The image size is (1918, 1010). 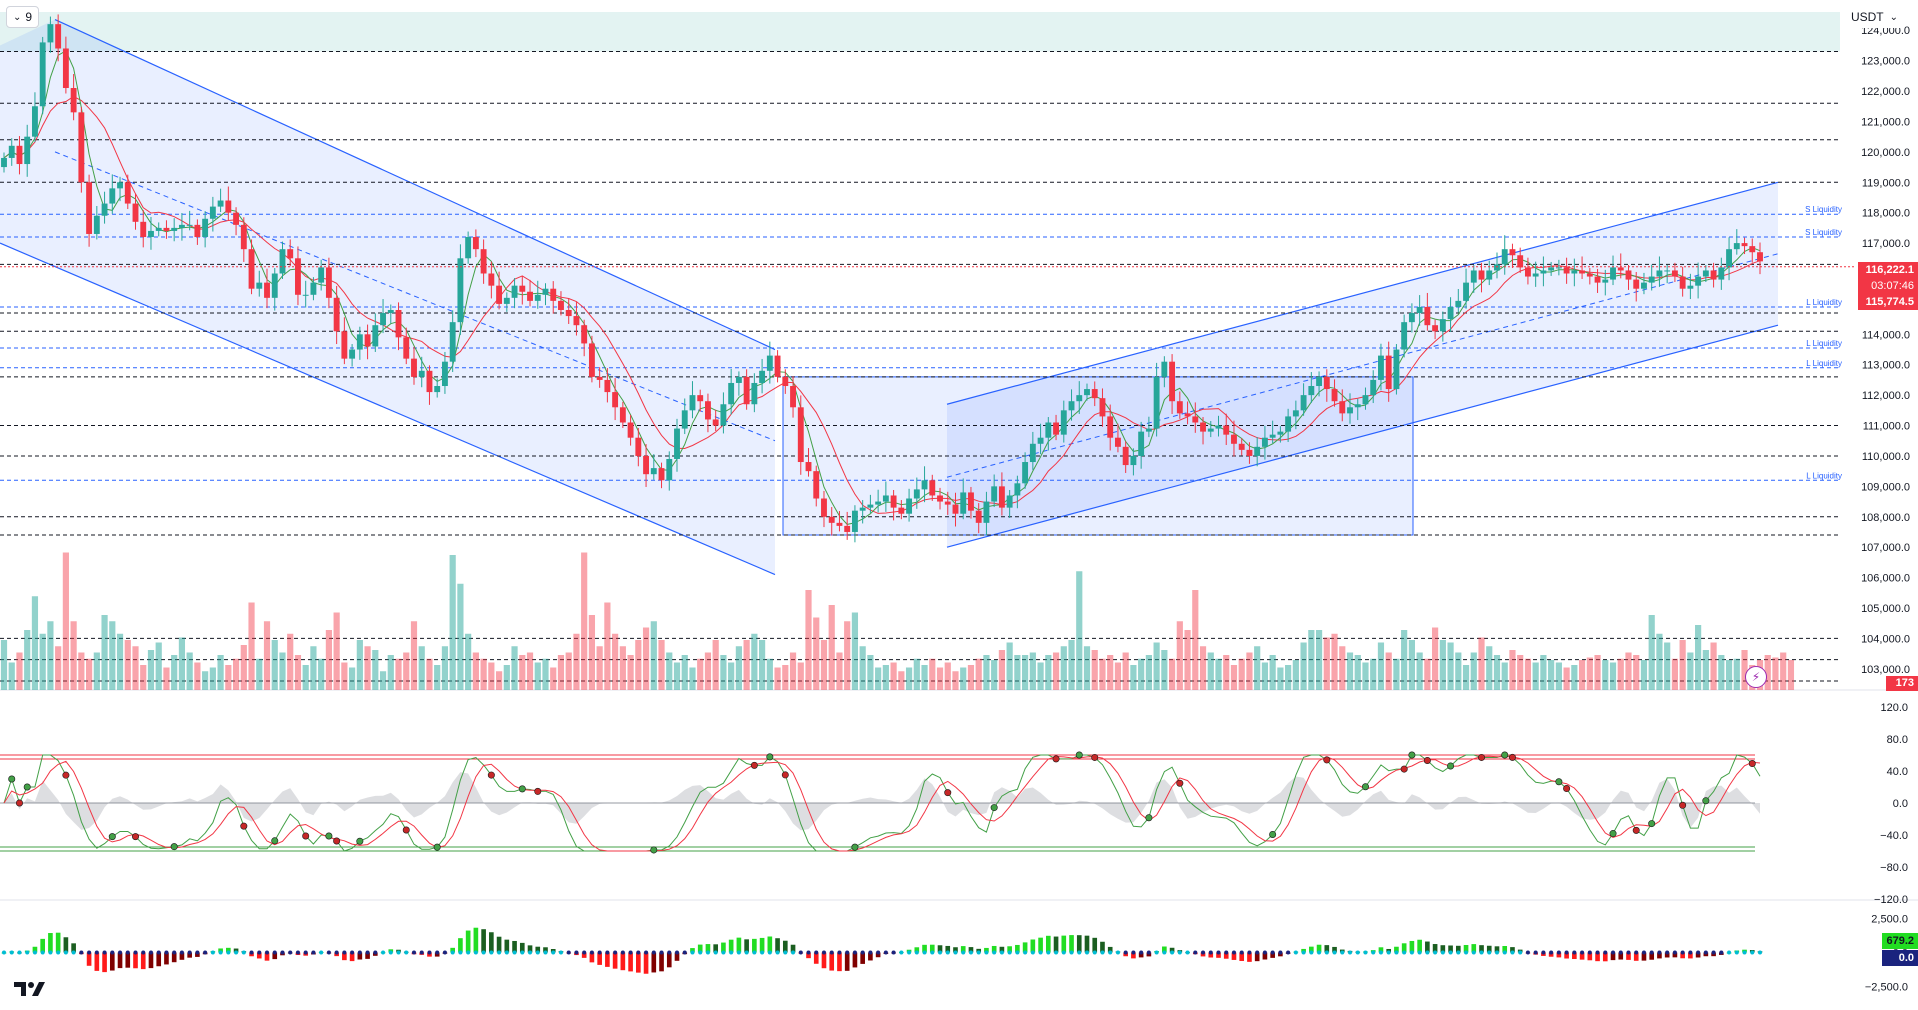 What do you see at coordinates (1888, 302) in the screenshot?
I see `moving-average-tag: 115,774.5` at bounding box center [1888, 302].